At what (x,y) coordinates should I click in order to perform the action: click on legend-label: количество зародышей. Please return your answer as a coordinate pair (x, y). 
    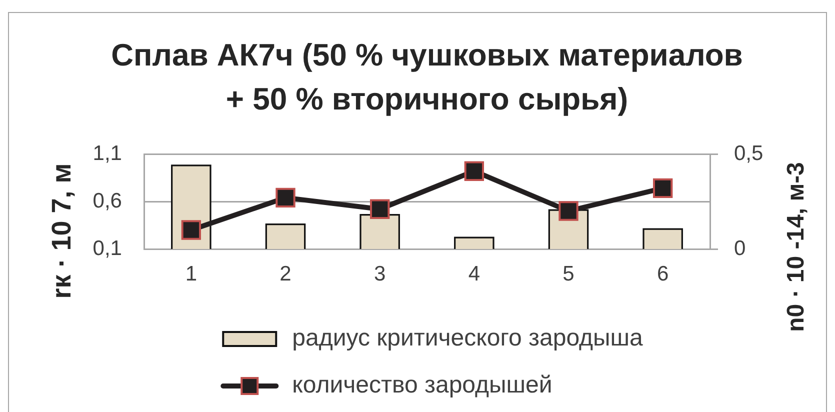
    Looking at the image, I should click on (422, 385).